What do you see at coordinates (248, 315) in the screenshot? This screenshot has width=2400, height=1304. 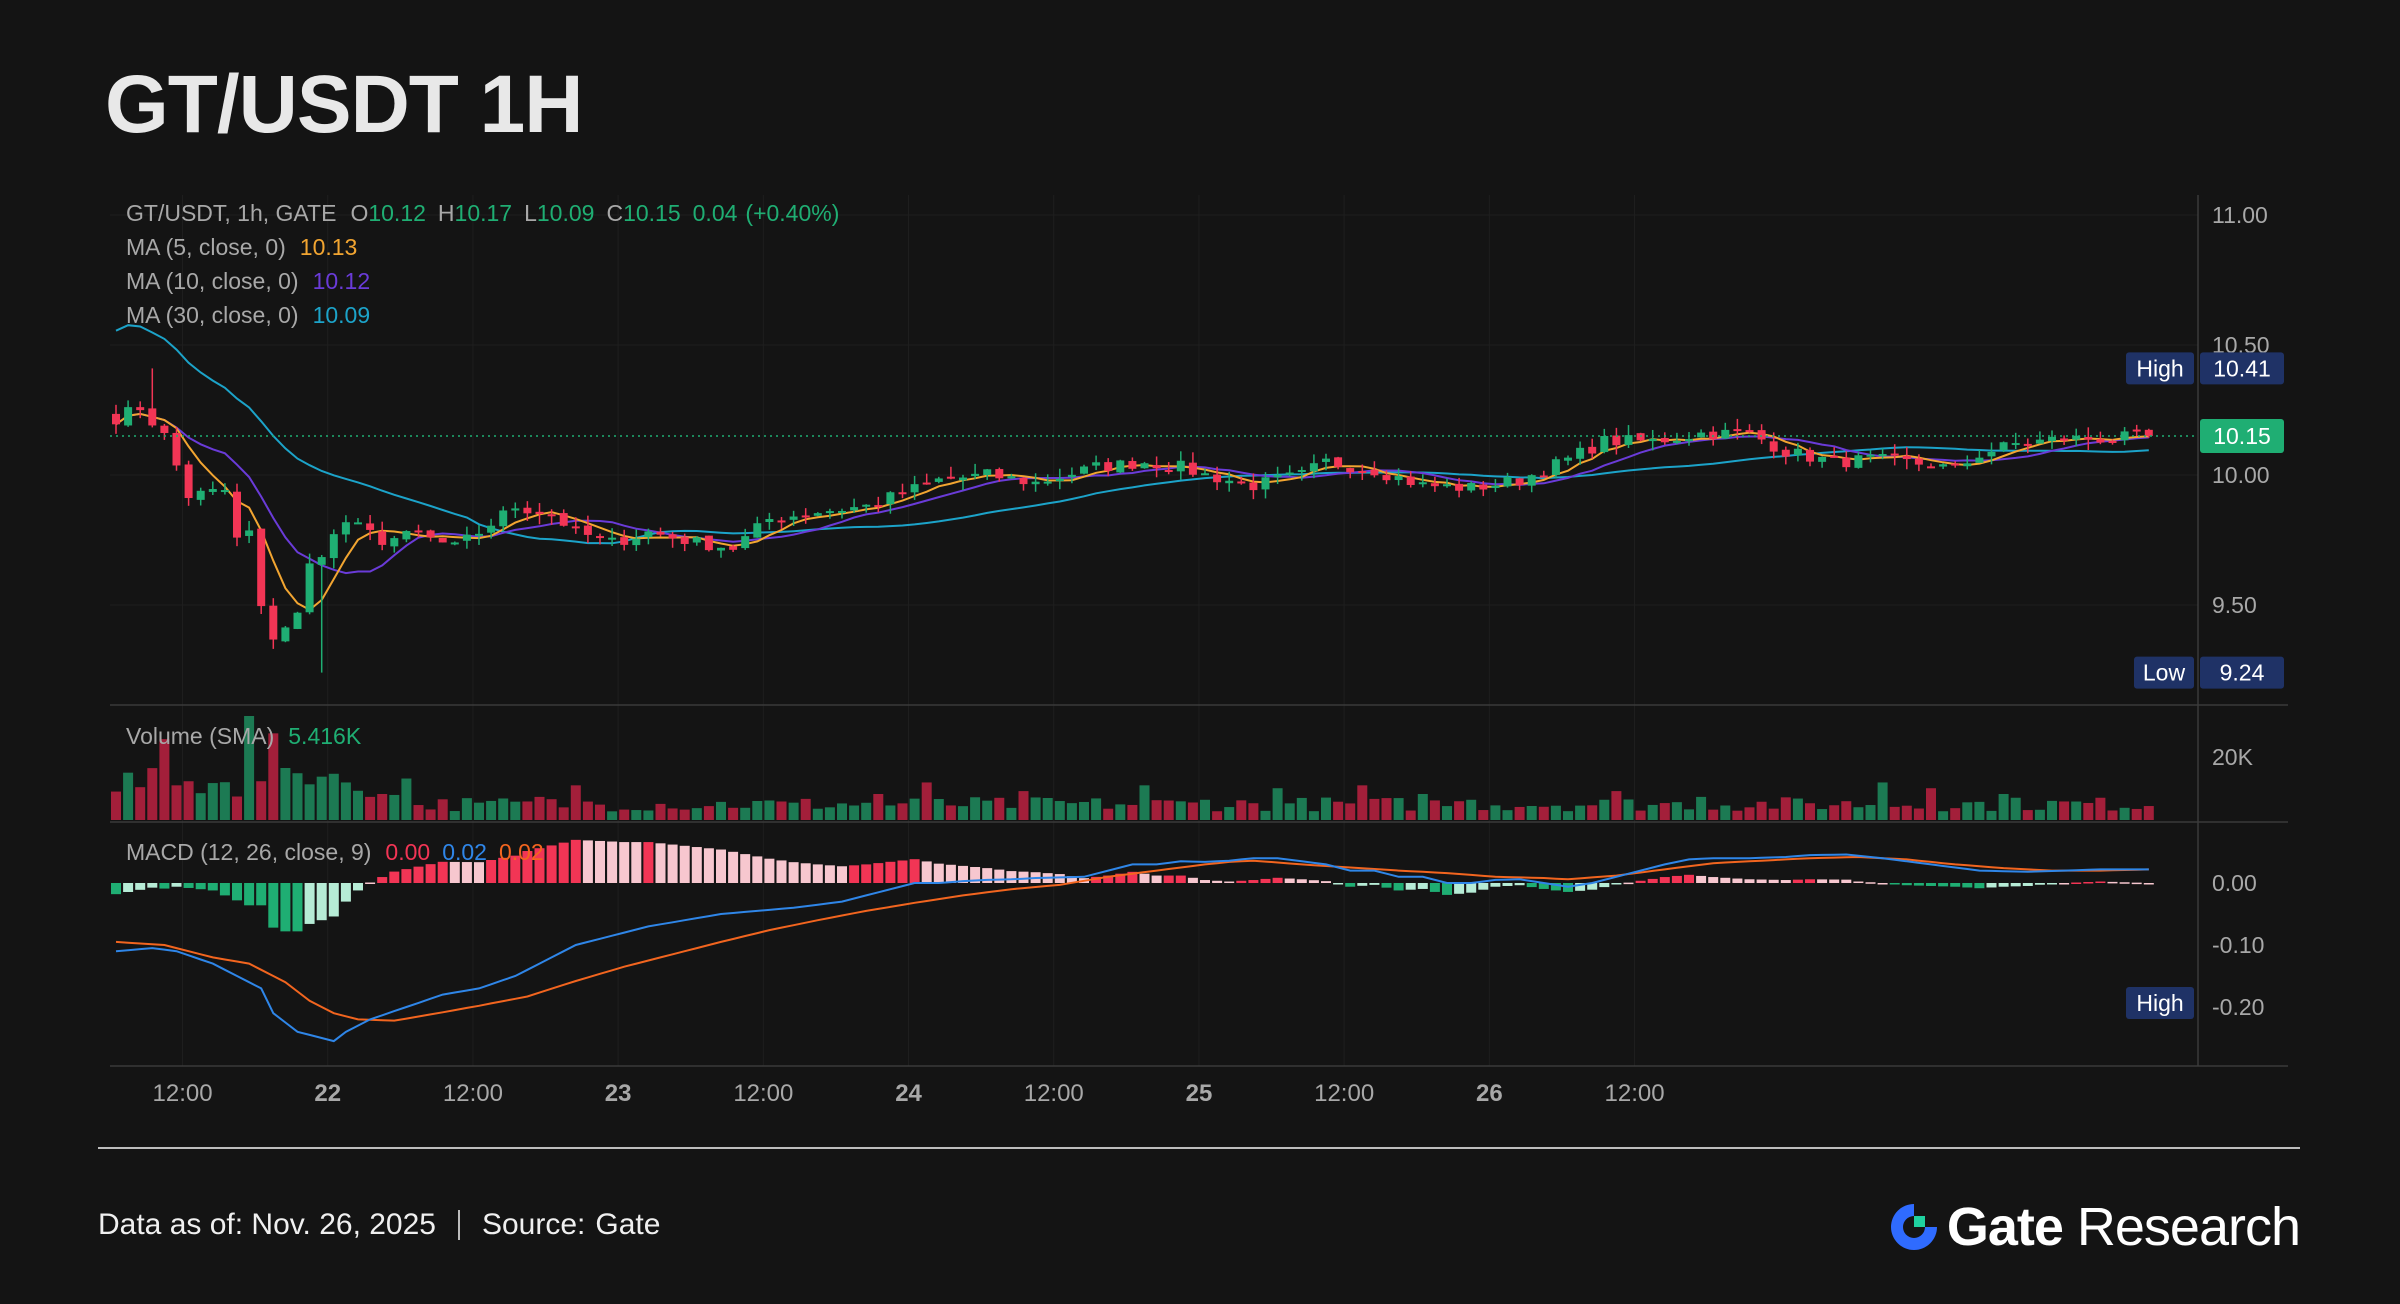 I see `ma30-legend: MA (30, close, 0) 10.09` at bounding box center [248, 315].